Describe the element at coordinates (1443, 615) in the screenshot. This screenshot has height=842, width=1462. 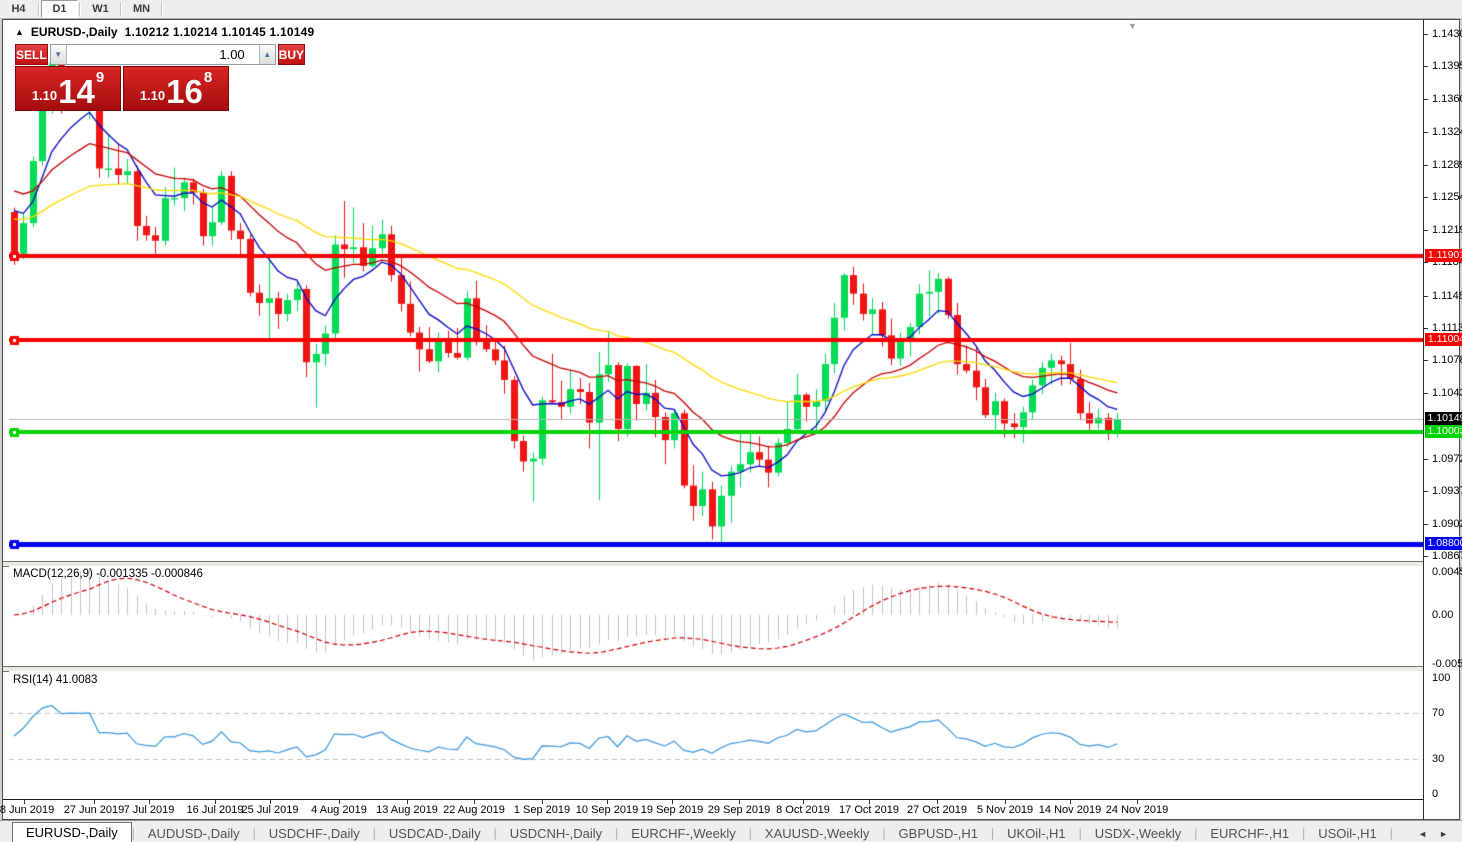
I see `macd-axis-label: 0.00` at that location.